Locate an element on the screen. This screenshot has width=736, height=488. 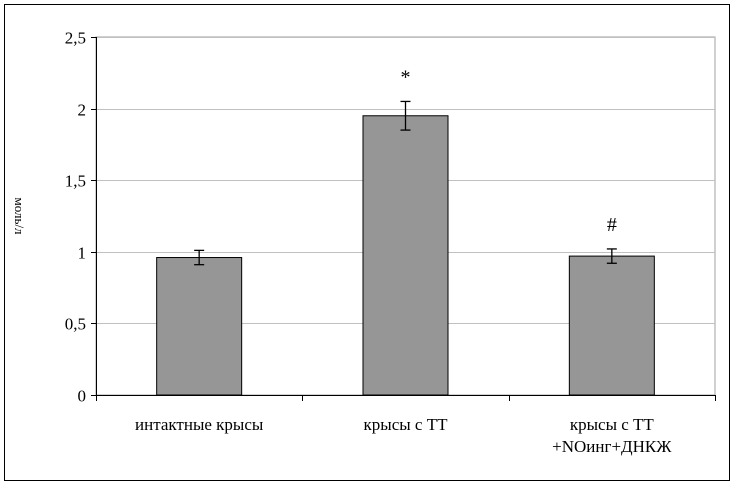
y-tick-label-5: 2,5 is located at coordinates (75, 38).